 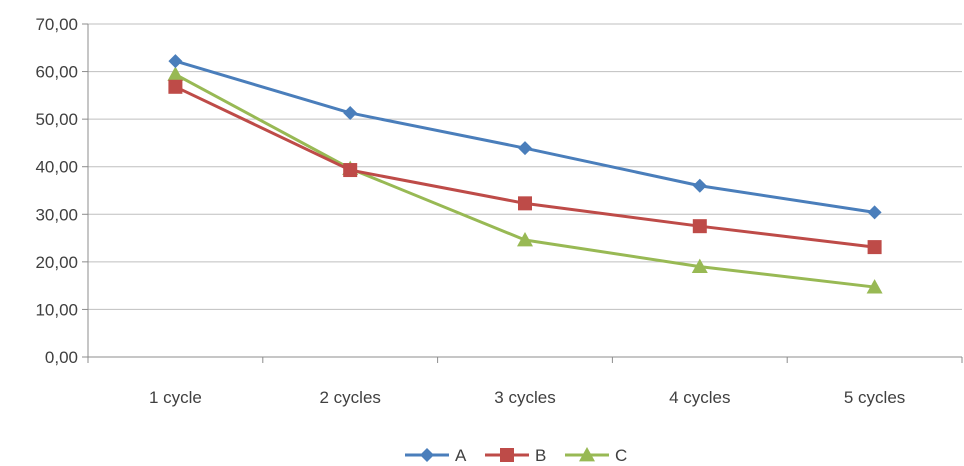 I want to click on x-tick-label: 5 cycles, so click(x=874, y=397).